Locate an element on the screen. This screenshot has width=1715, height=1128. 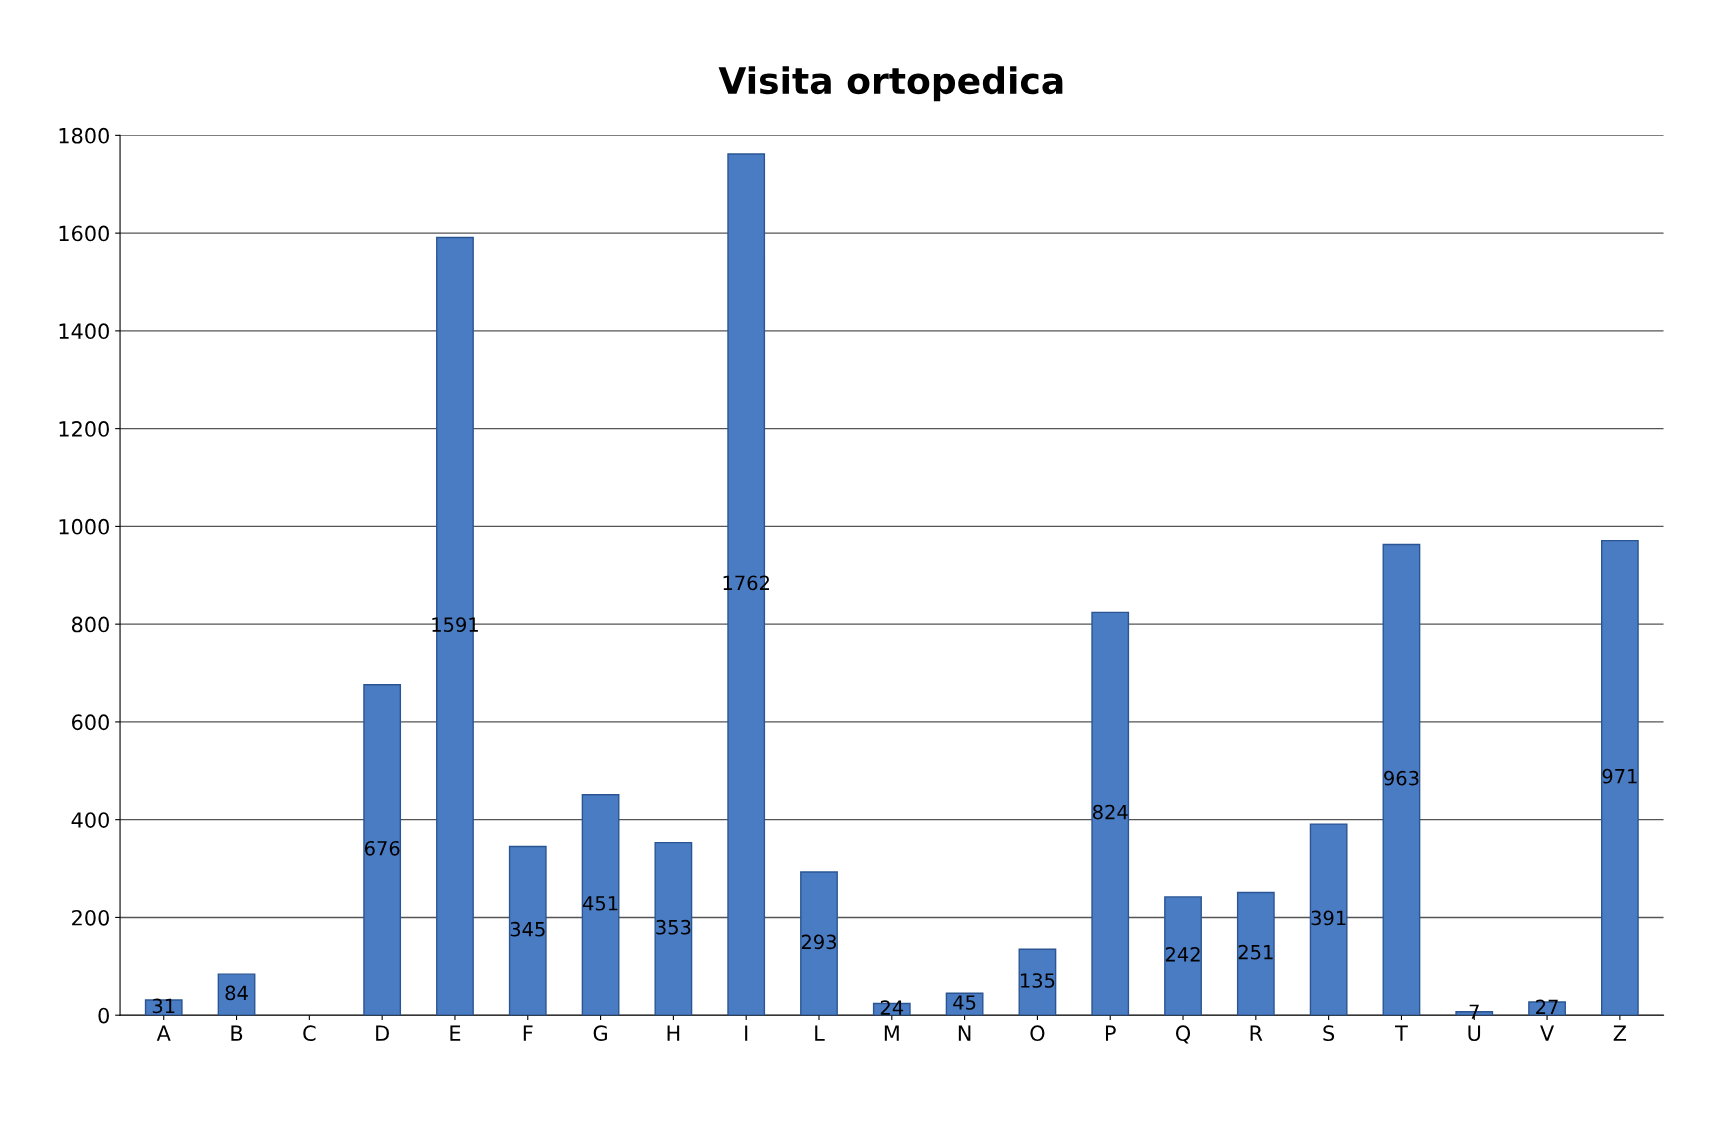
y-tick-label: 0 is located at coordinates (103, 1015).